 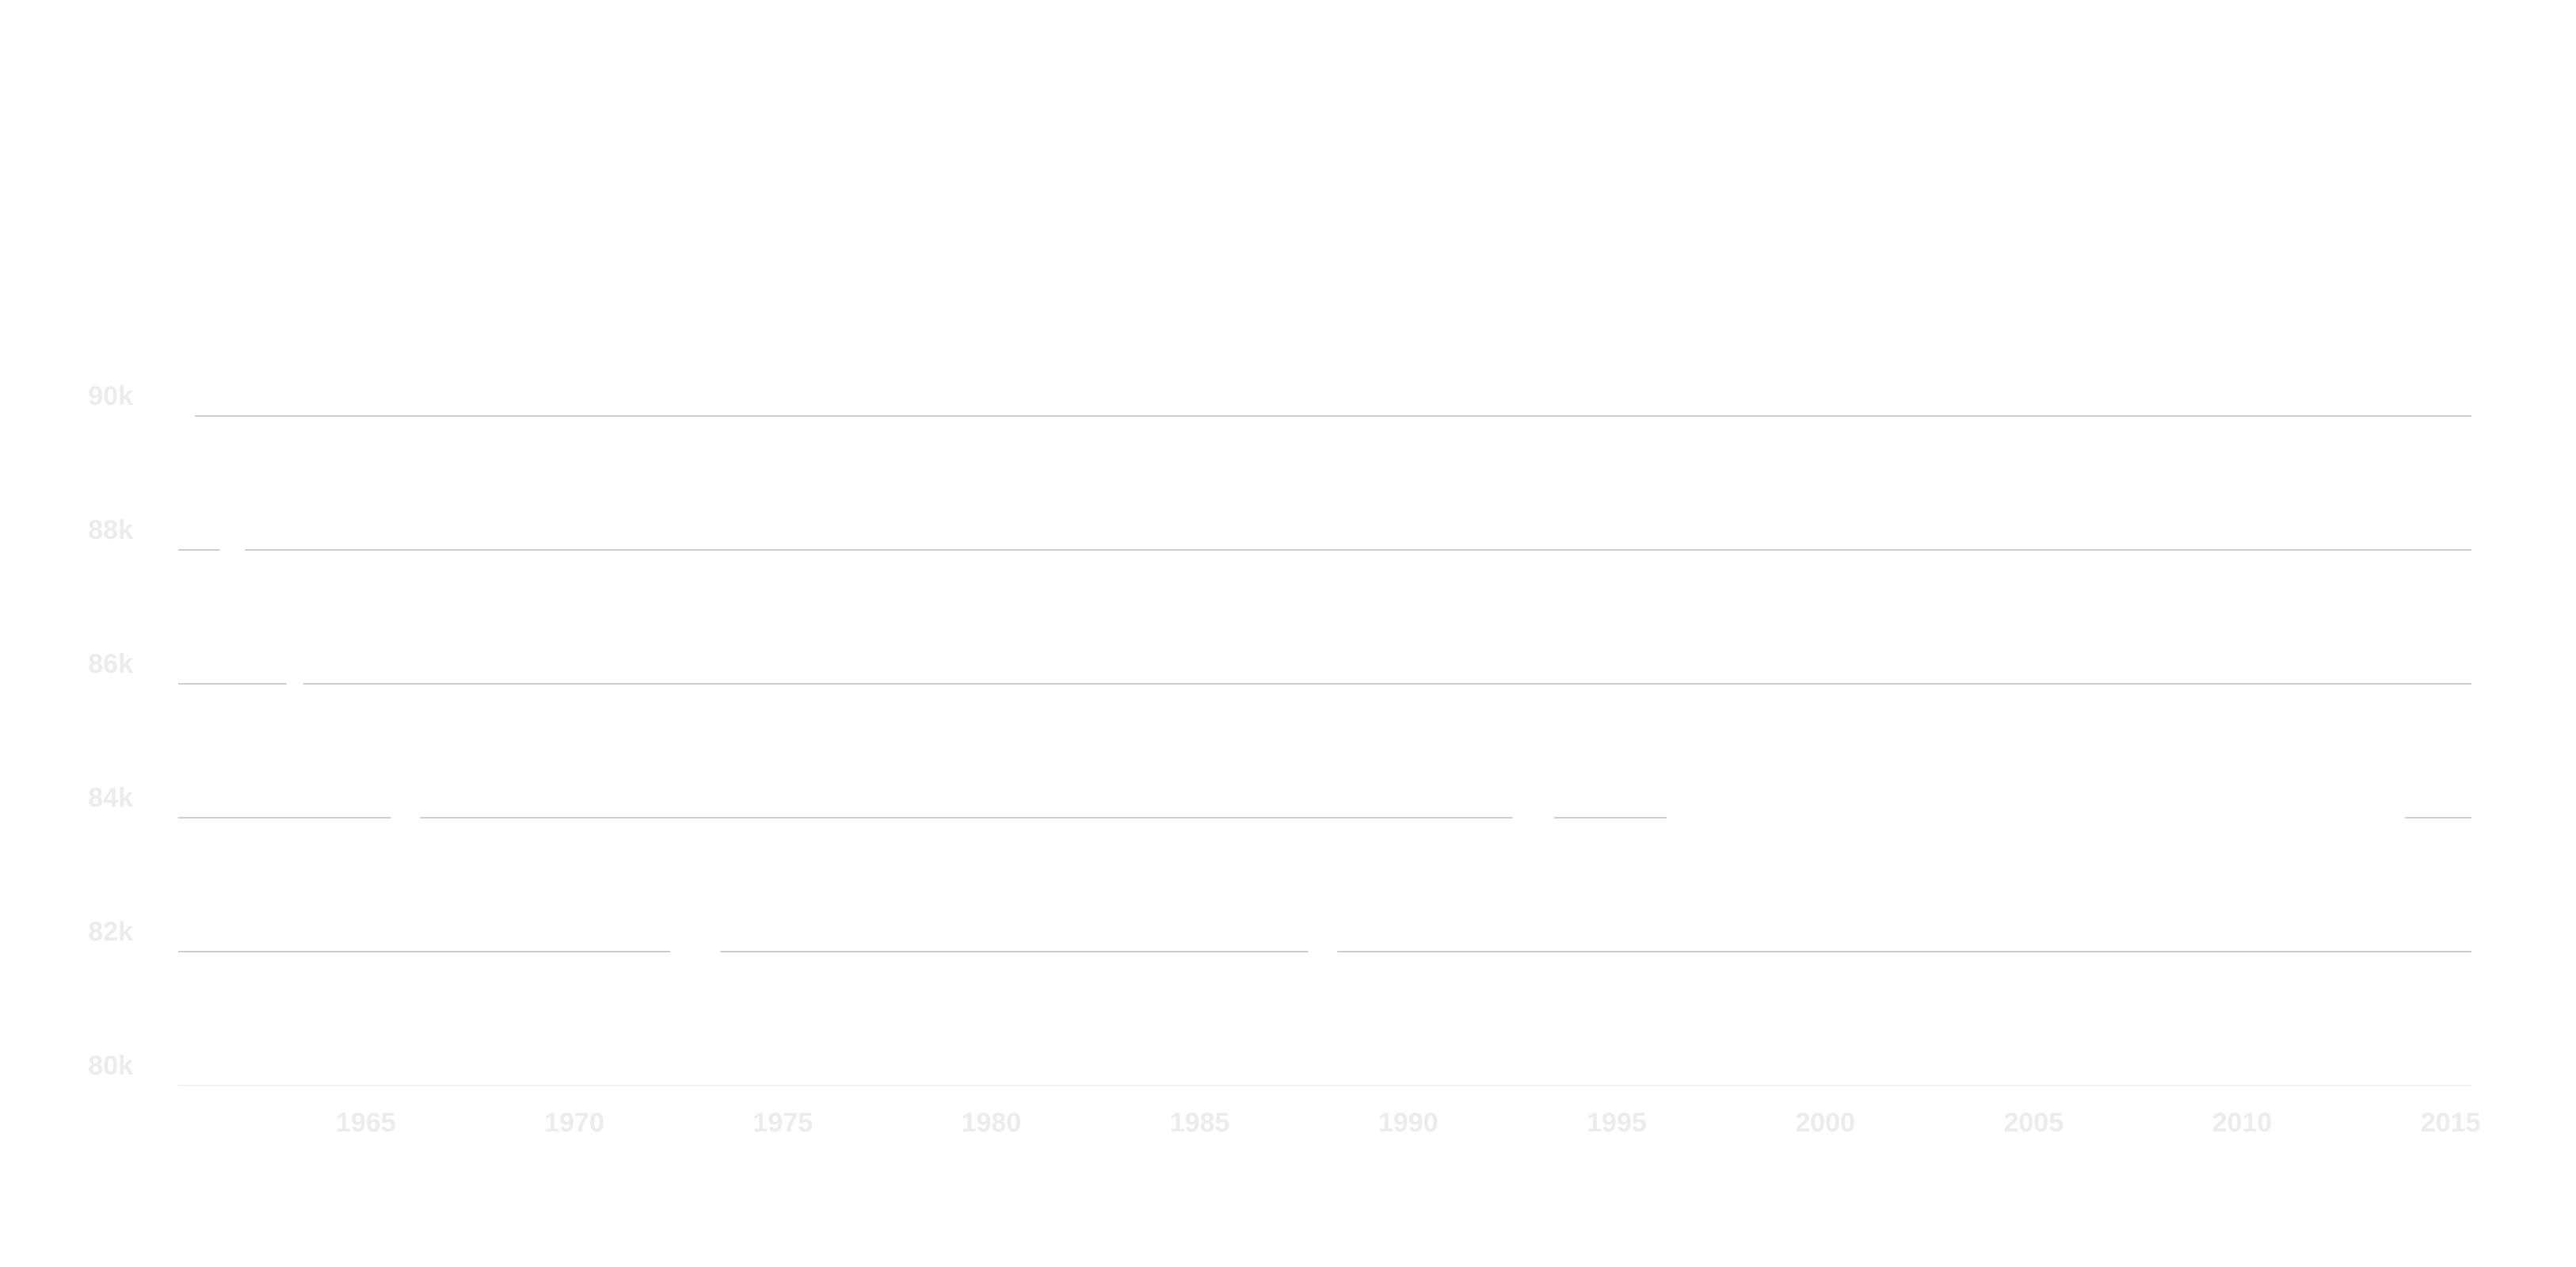 I want to click on x-tick-label: 1970, so click(x=574, y=1123).